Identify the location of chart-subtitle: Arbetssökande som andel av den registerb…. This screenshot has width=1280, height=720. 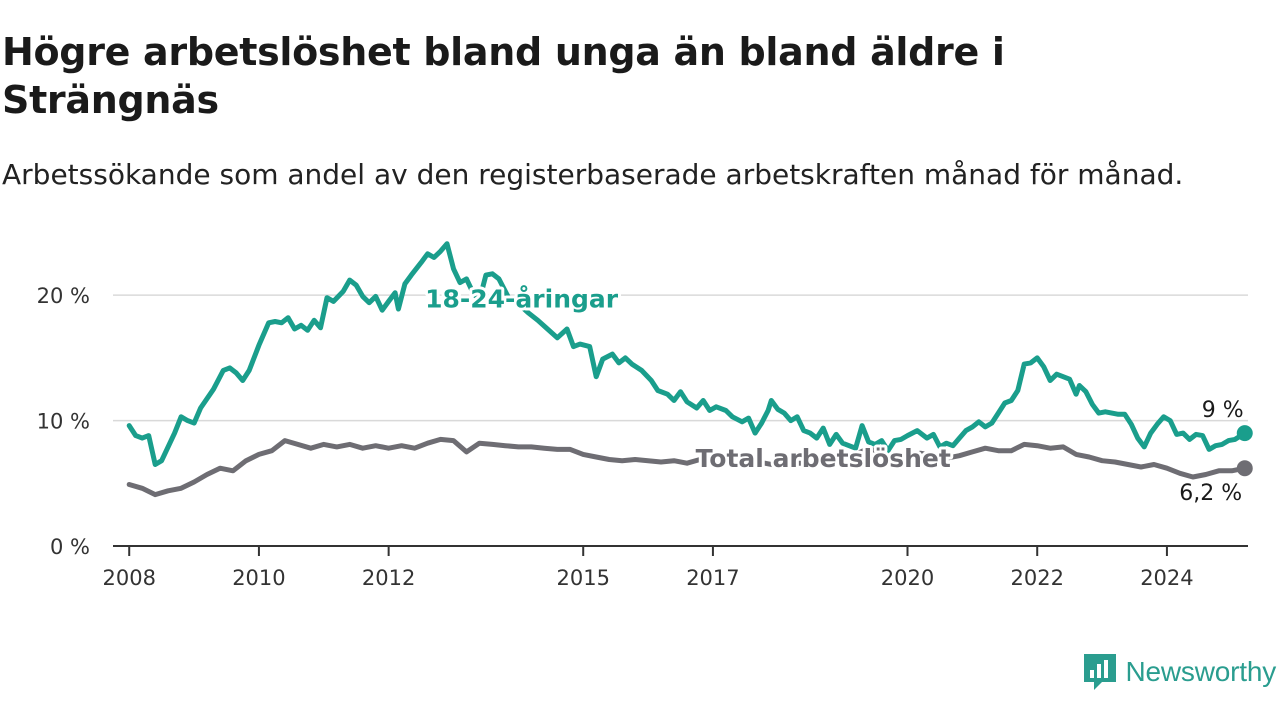
(593, 174).